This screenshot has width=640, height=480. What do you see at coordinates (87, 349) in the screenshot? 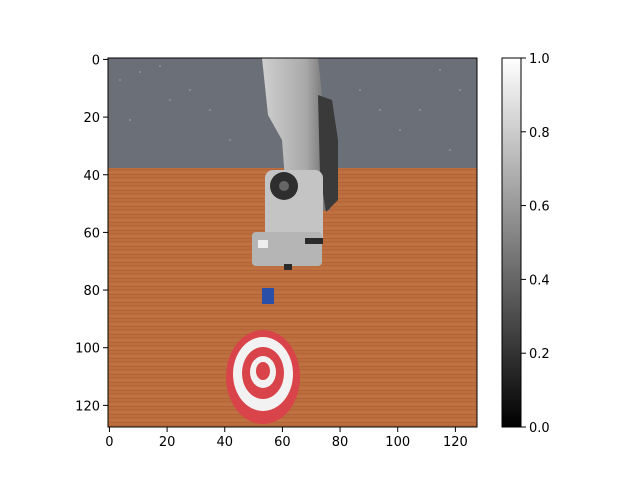
I see `y-tick-label: 100` at bounding box center [87, 349].